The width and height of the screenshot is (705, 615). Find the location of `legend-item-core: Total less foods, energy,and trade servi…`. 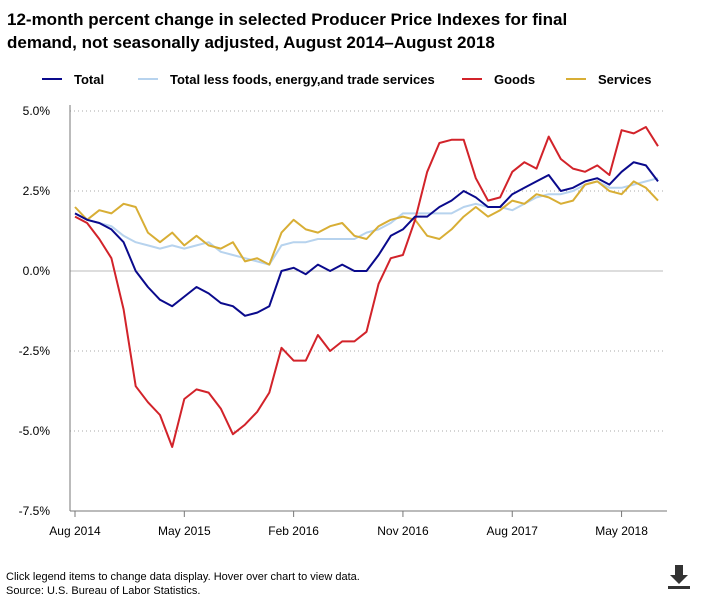

legend-item-core: Total less foods, energy,and trade servi… is located at coordinates (286, 79).